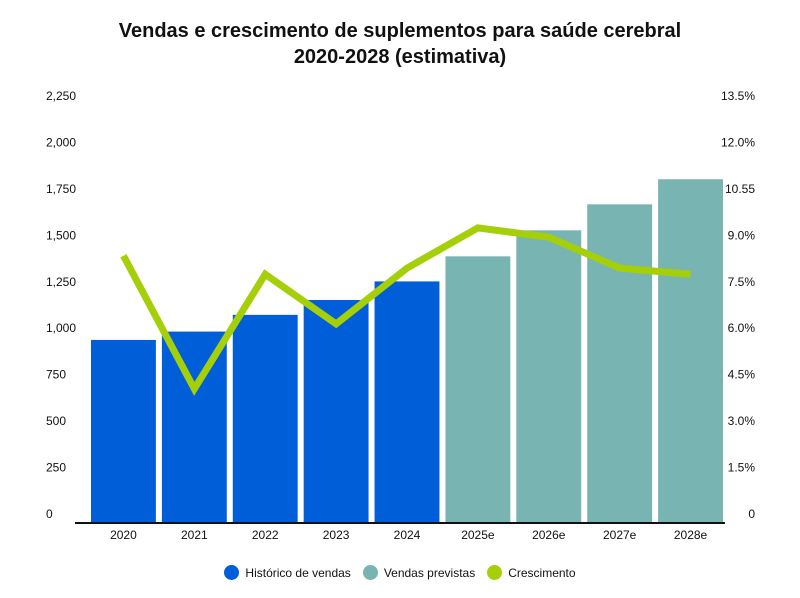 The height and width of the screenshot is (598, 800). I want to click on y-left-tick-label: 500, so click(56, 421).